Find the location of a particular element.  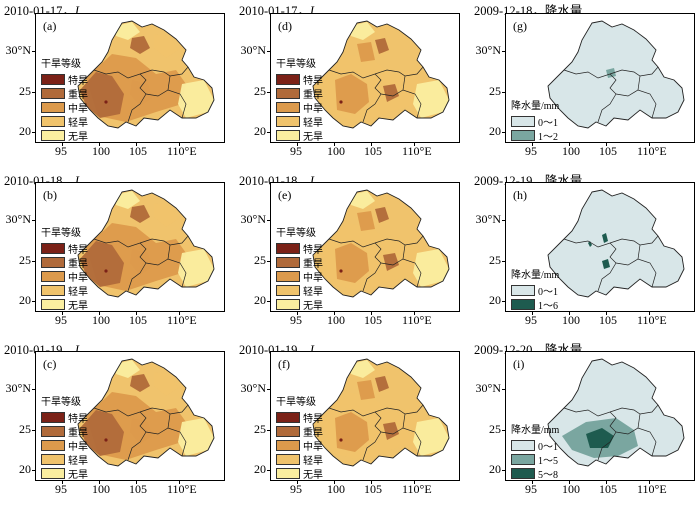

panel-label-c: (c) is located at coordinates (50, 364).